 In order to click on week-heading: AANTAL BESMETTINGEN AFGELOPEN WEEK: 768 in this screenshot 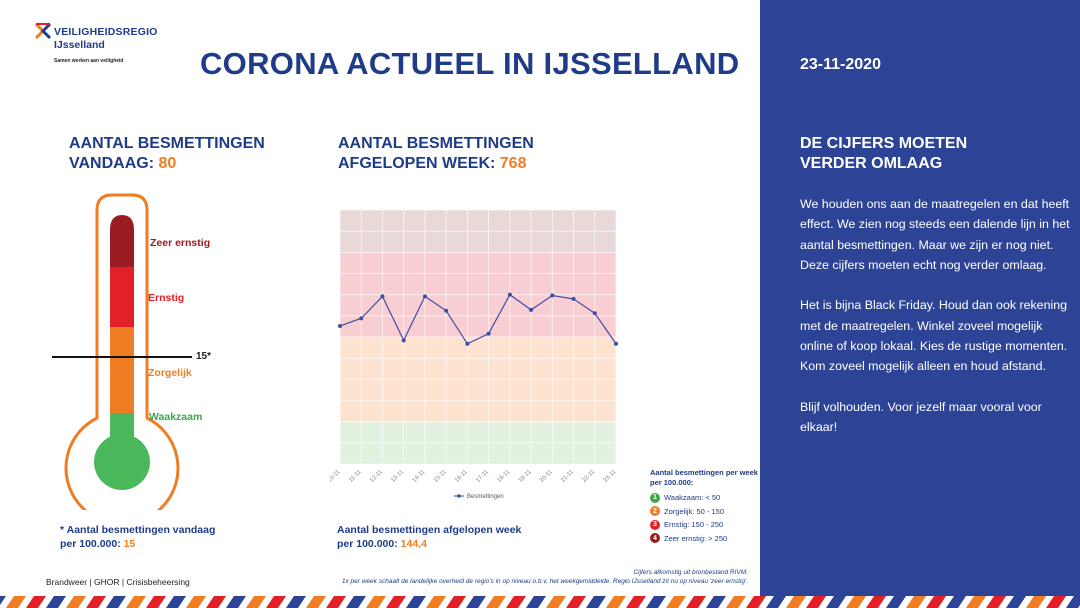, I will do `click(436, 154)`.